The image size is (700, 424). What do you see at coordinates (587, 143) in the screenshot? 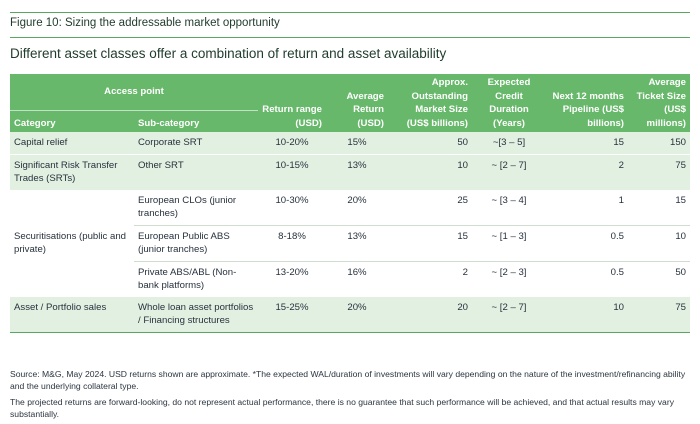
I see `cell-pipeline: 15` at bounding box center [587, 143].